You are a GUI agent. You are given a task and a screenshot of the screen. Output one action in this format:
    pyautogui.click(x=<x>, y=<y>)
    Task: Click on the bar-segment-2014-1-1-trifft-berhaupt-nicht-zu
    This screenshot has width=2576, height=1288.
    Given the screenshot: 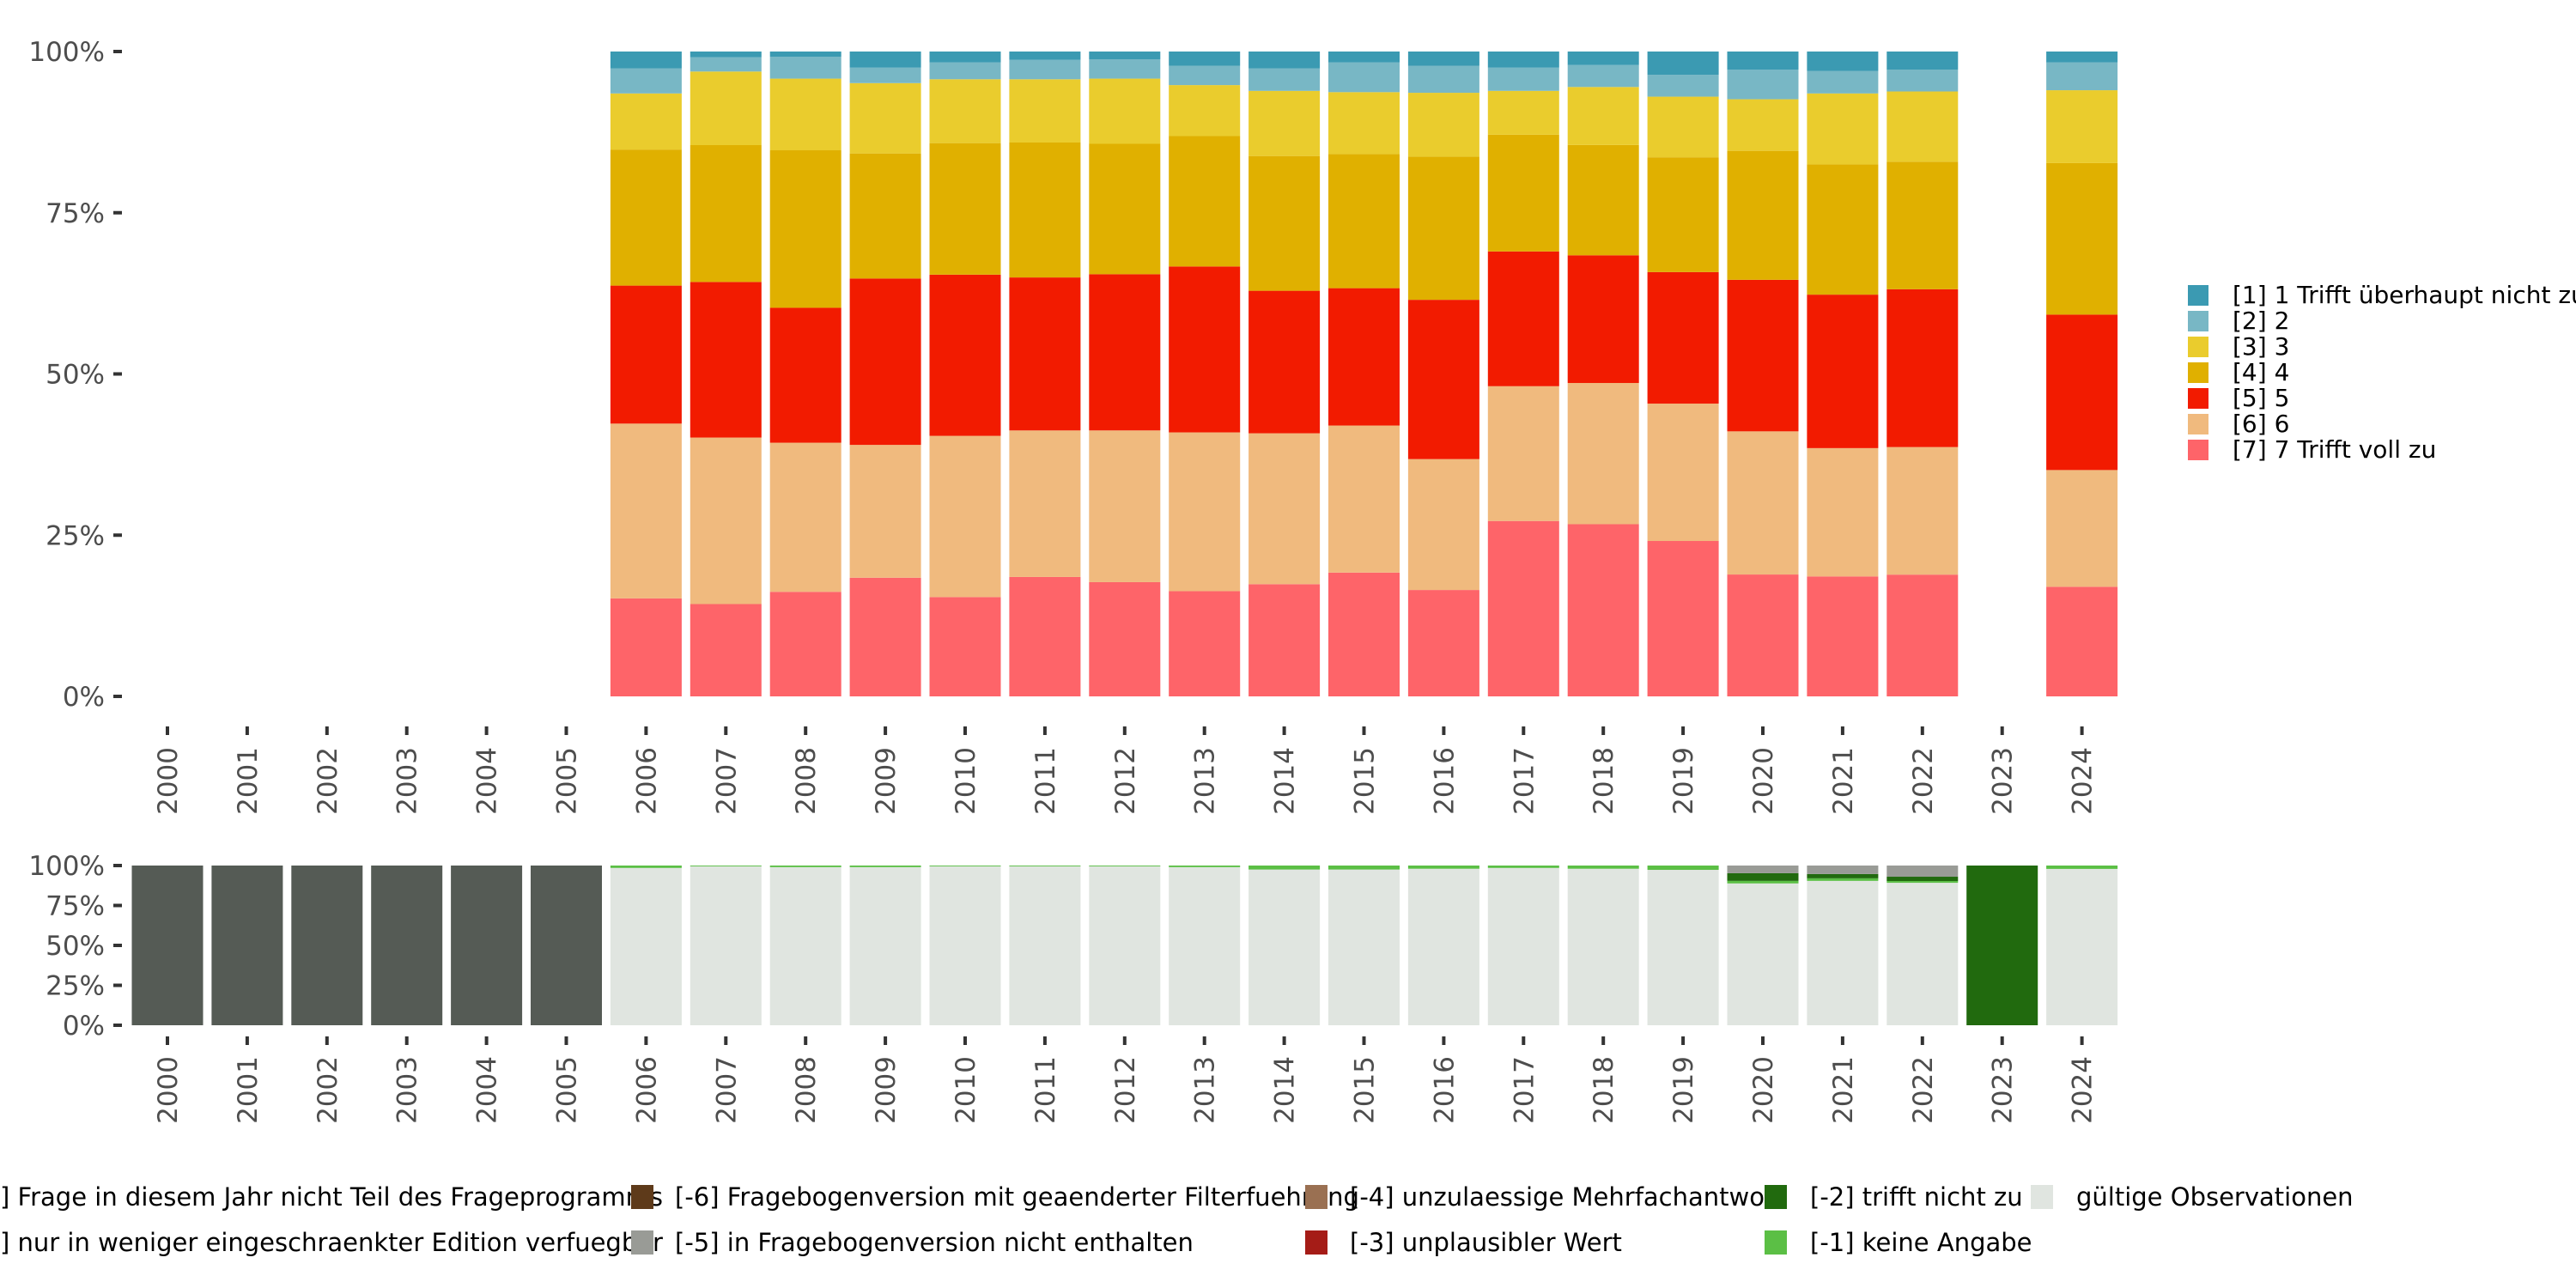 What is the action you would take?
    pyautogui.click(x=1285, y=61)
    